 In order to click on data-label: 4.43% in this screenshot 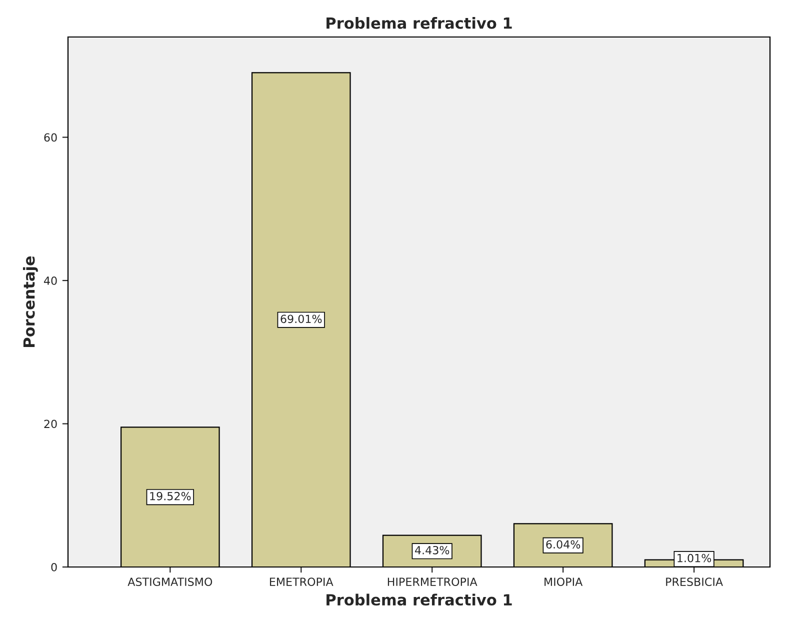, I will do `click(432, 550)`.